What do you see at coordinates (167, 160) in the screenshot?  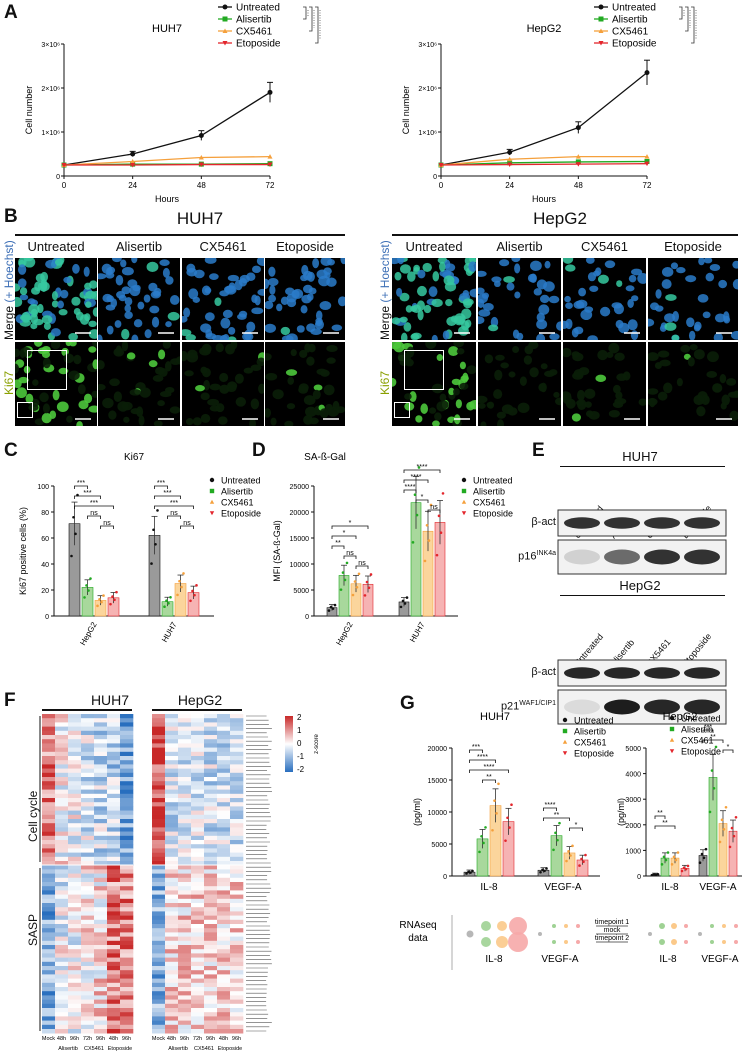 I see `panel-a-huh7-series-line` at bounding box center [167, 160].